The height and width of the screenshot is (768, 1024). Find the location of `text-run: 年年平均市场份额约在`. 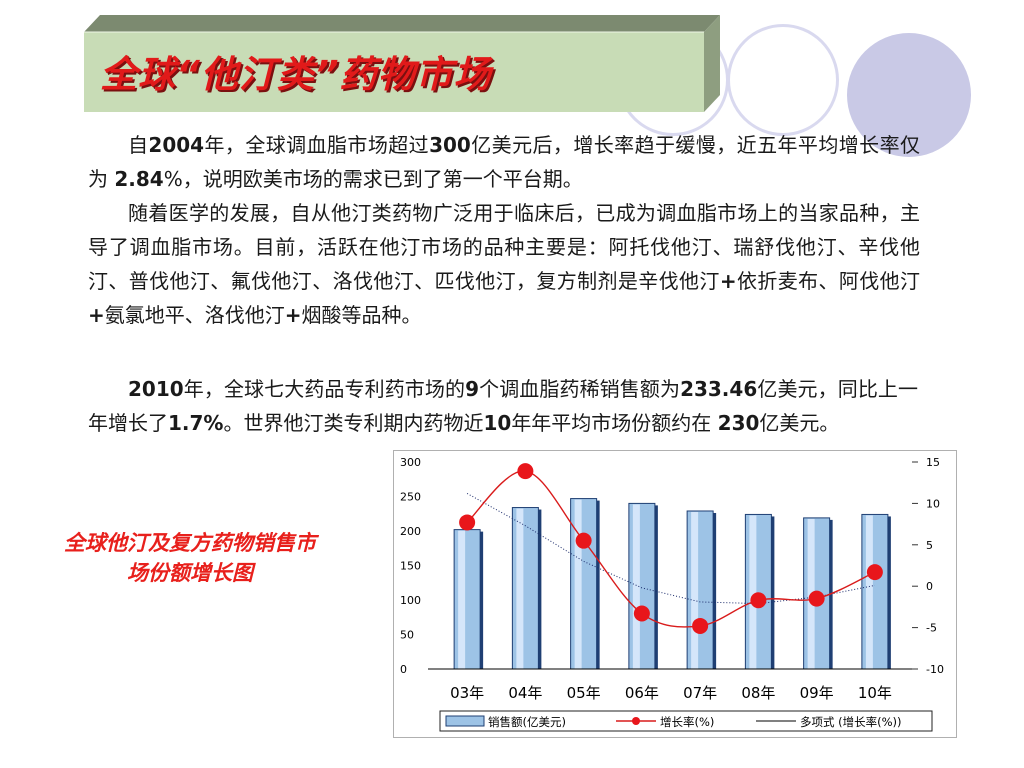

text-run: 年年平均市场份额约在 is located at coordinates (614, 423).